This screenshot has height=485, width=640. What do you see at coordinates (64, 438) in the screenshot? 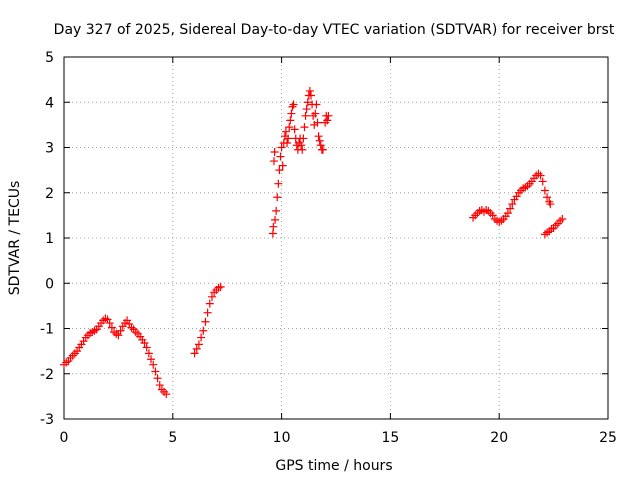
I see `x-tick-label: 0` at bounding box center [64, 438].